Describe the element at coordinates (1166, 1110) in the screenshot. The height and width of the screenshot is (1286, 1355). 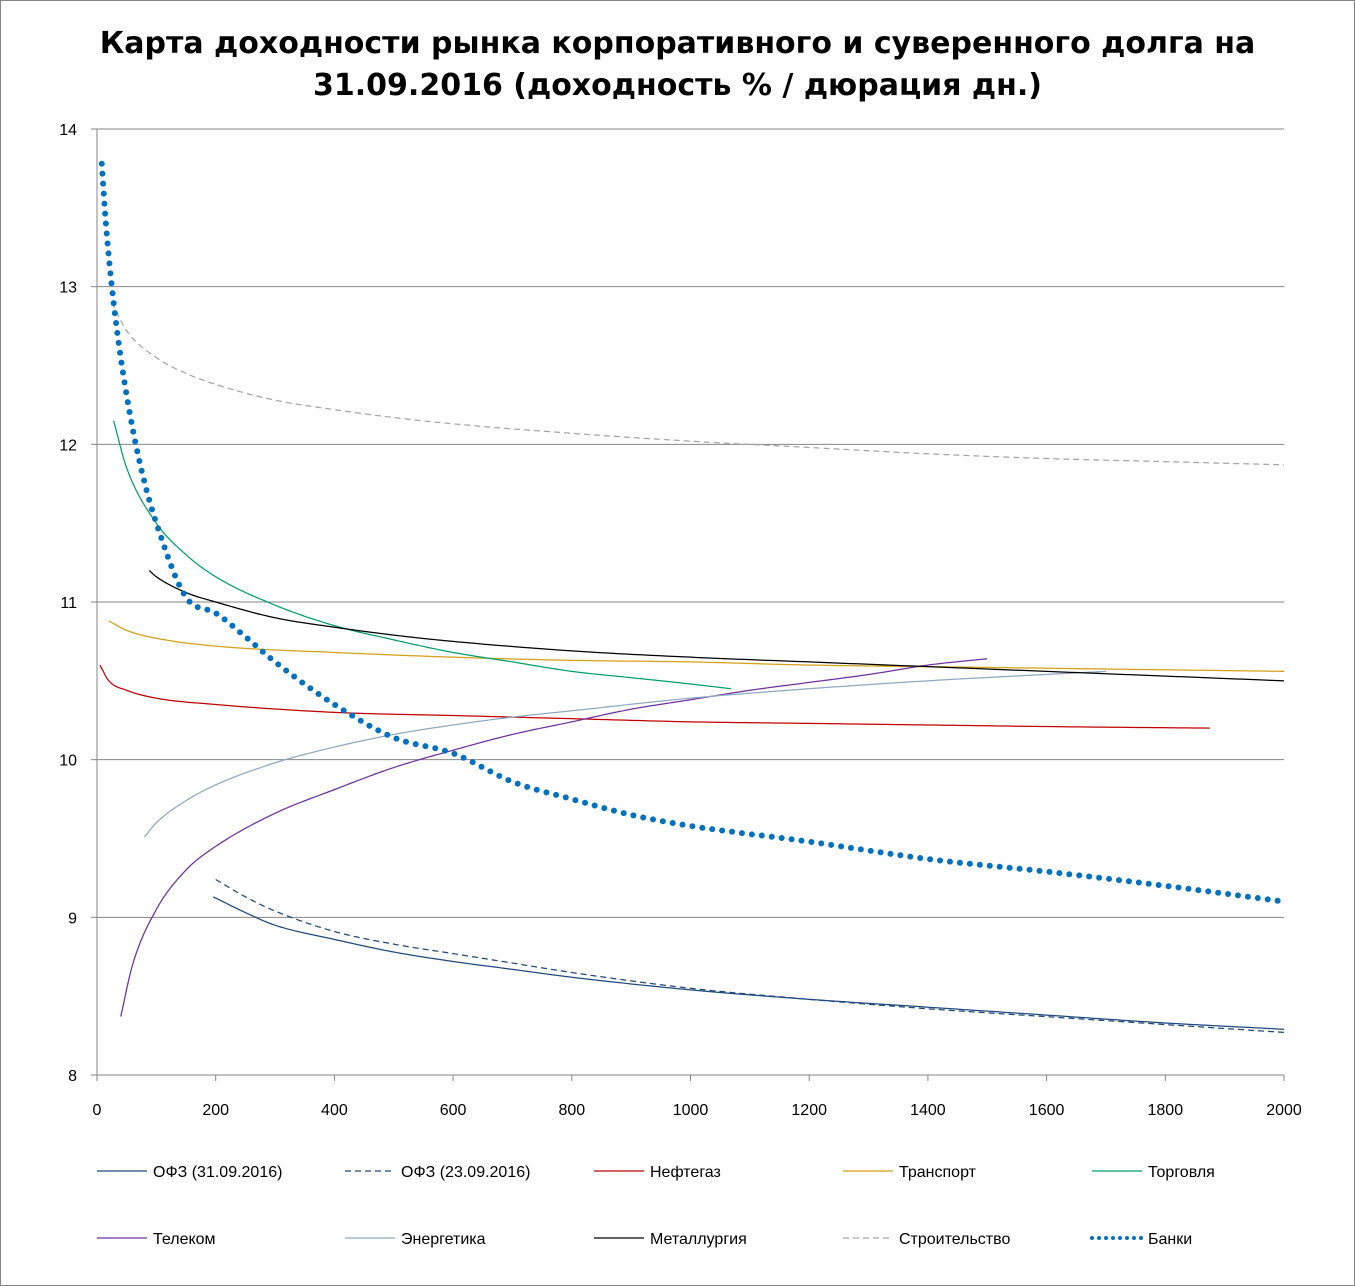
I see `x-tick-label: 1800` at that location.